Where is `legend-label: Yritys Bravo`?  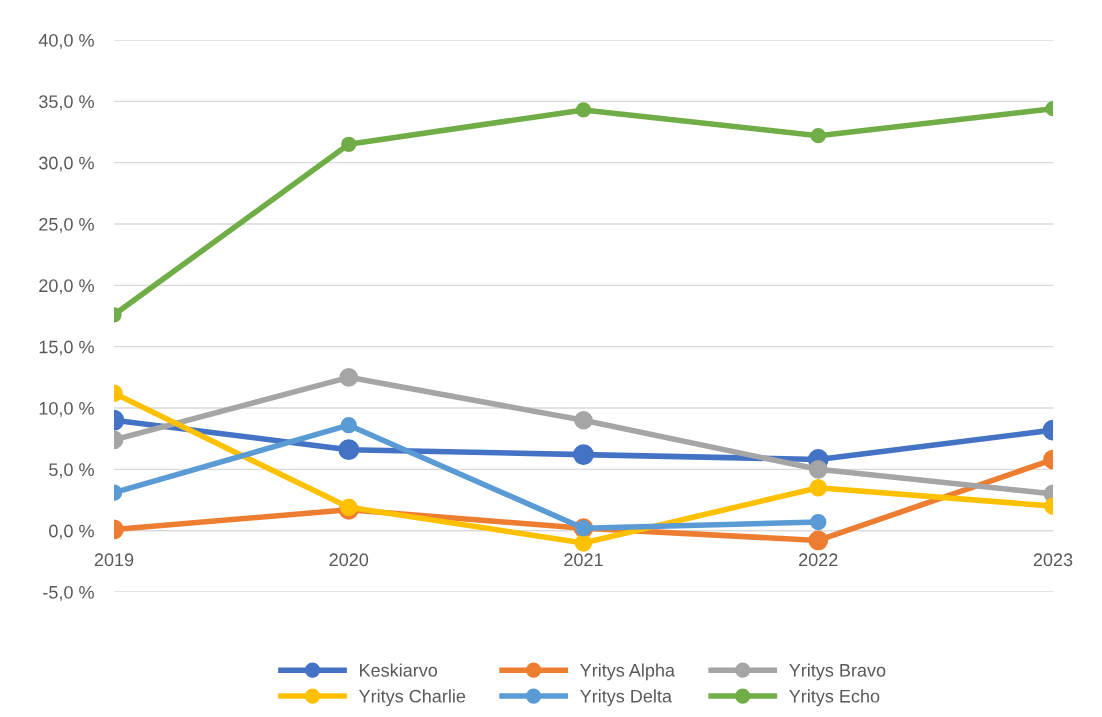
legend-label: Yritys Bravo is located at coordinates (837, 672).